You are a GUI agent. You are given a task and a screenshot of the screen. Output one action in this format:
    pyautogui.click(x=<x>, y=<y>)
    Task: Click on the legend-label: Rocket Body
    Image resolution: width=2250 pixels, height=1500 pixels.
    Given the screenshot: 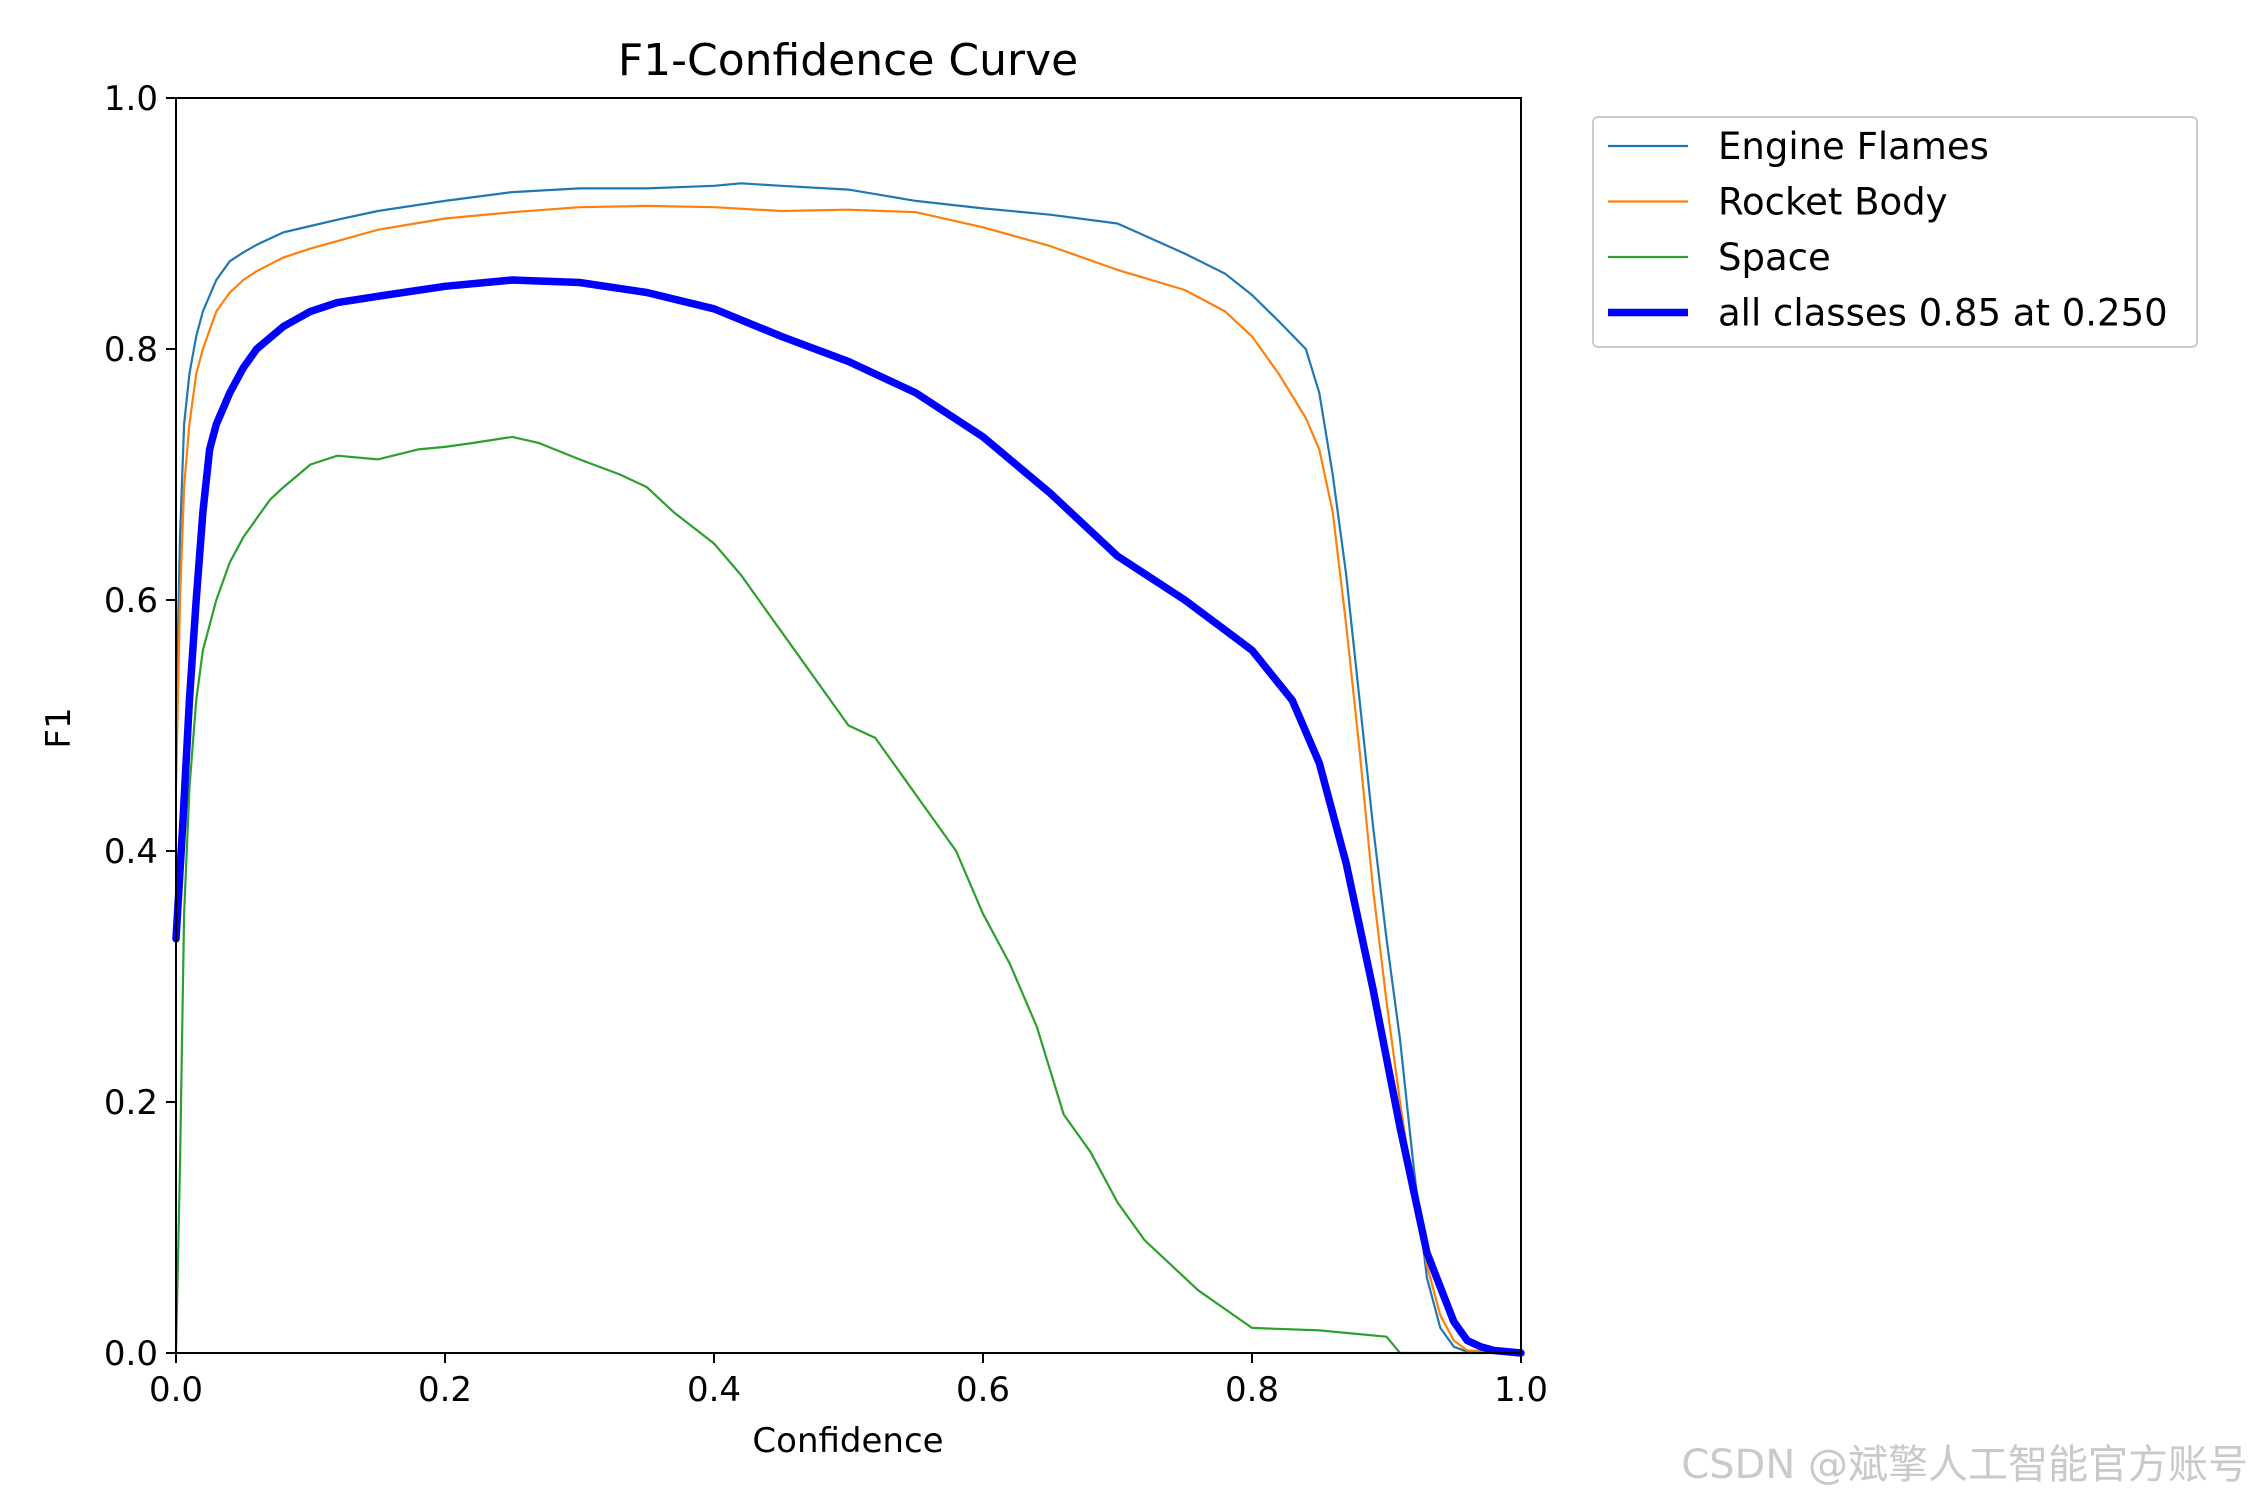 What is the action you would take?
    pyautogui.click(x=1833, y=202)
    